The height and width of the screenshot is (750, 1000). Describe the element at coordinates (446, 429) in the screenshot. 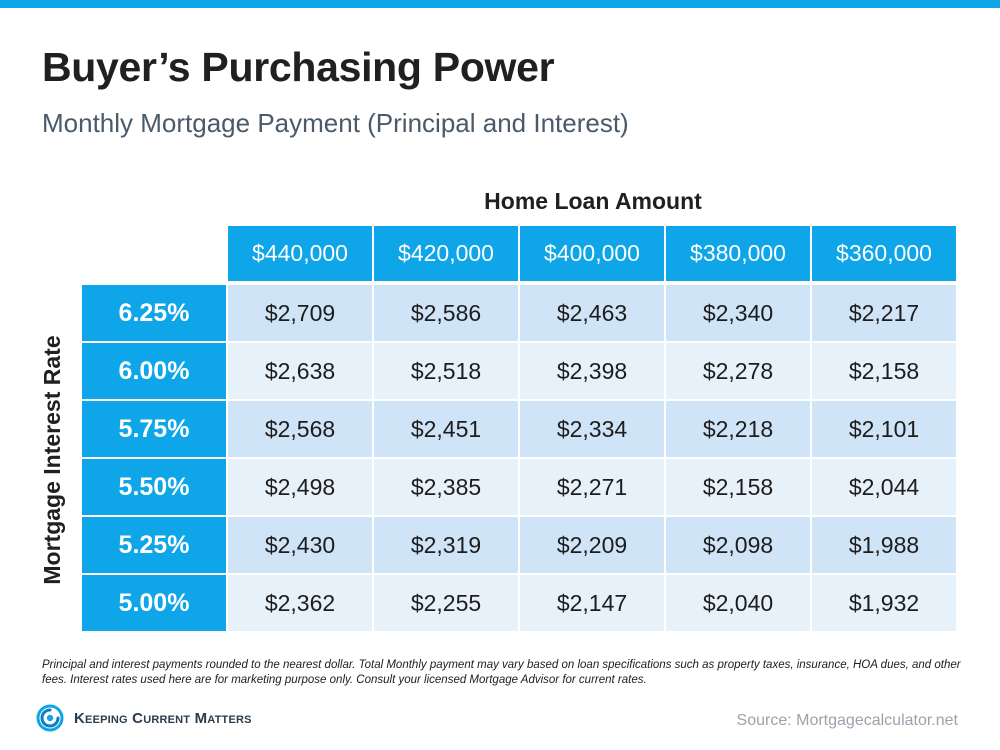

I see `table-cell: $2,451` at that location.